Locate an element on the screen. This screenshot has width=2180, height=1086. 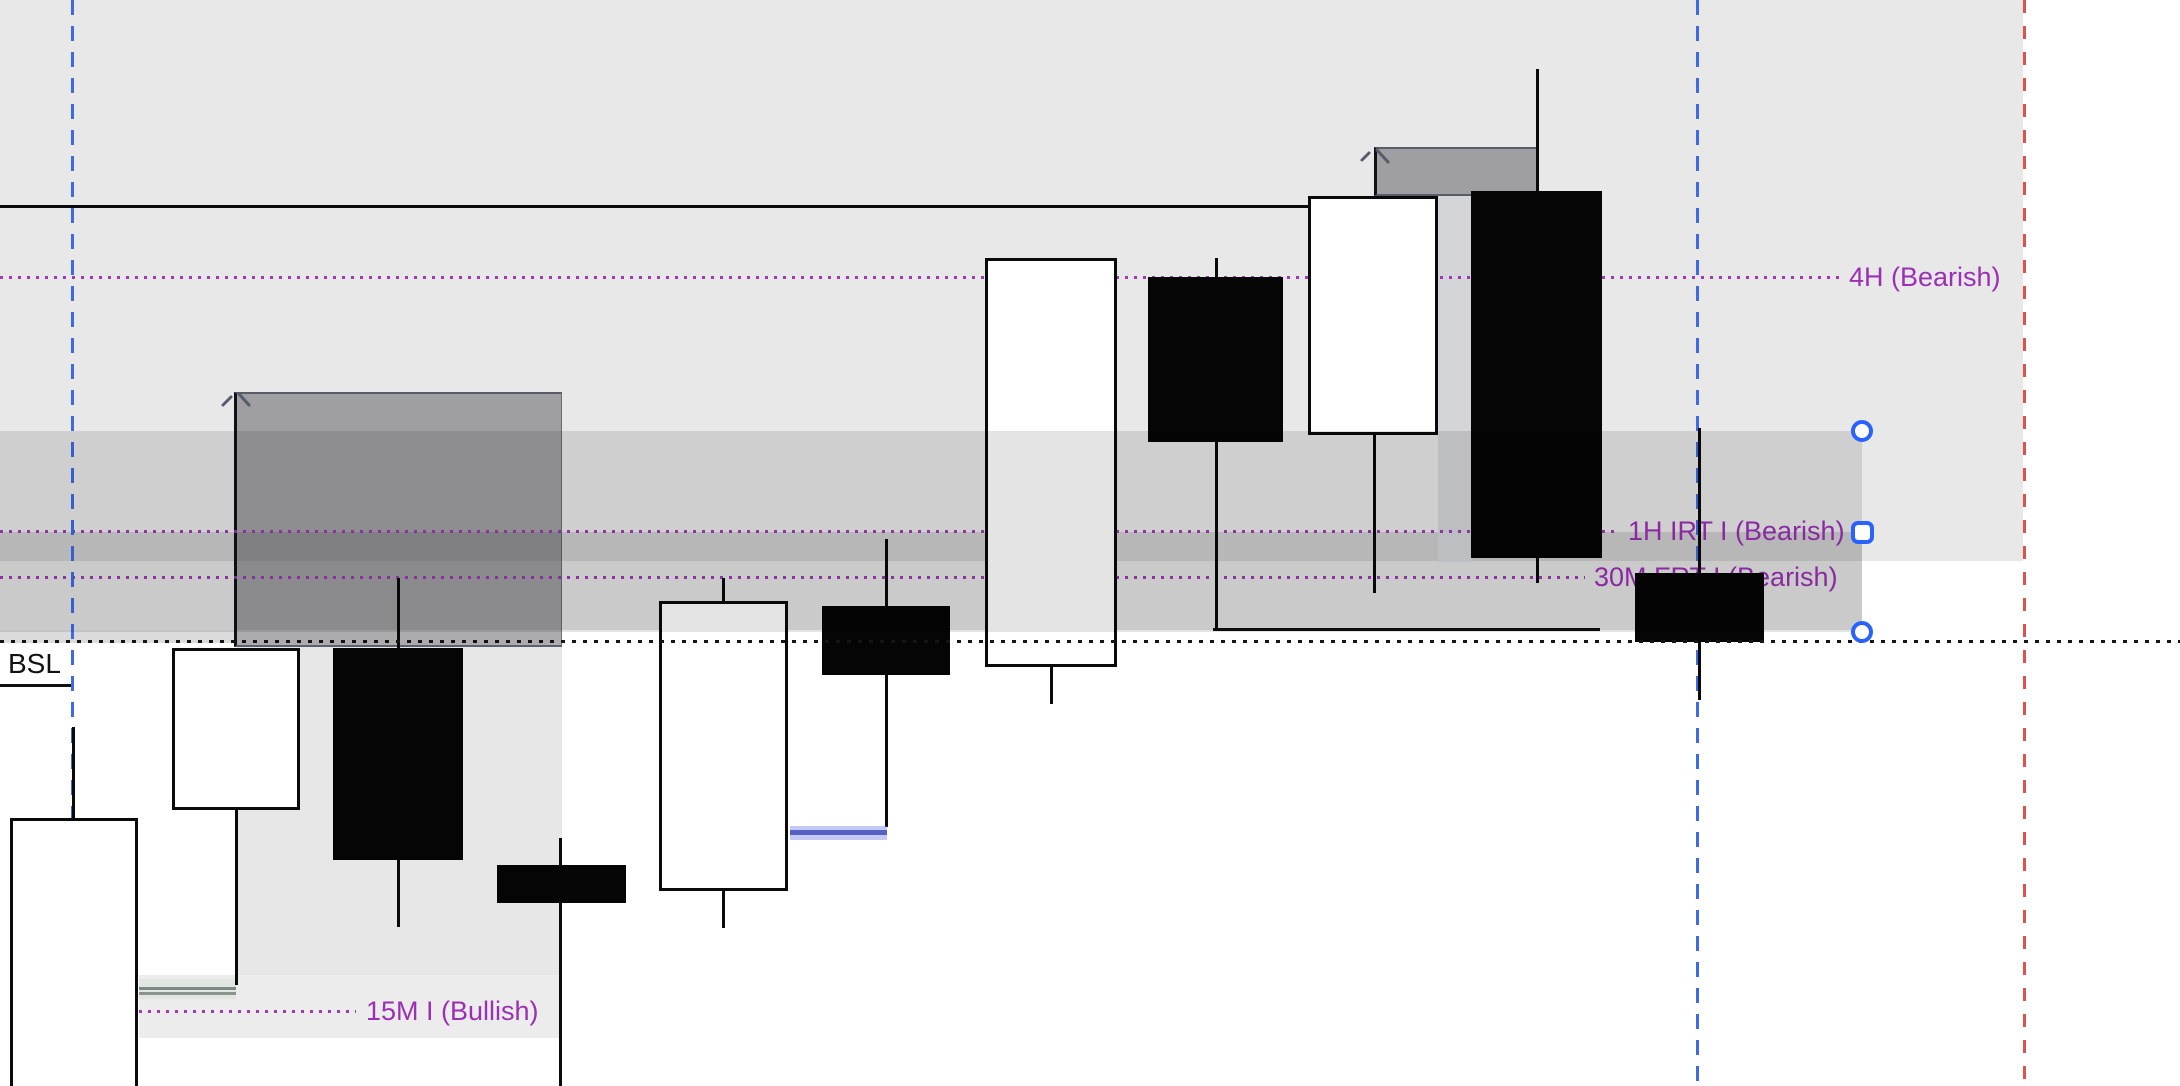
bsl-dotted-line is located at coordinates (1090, 641).